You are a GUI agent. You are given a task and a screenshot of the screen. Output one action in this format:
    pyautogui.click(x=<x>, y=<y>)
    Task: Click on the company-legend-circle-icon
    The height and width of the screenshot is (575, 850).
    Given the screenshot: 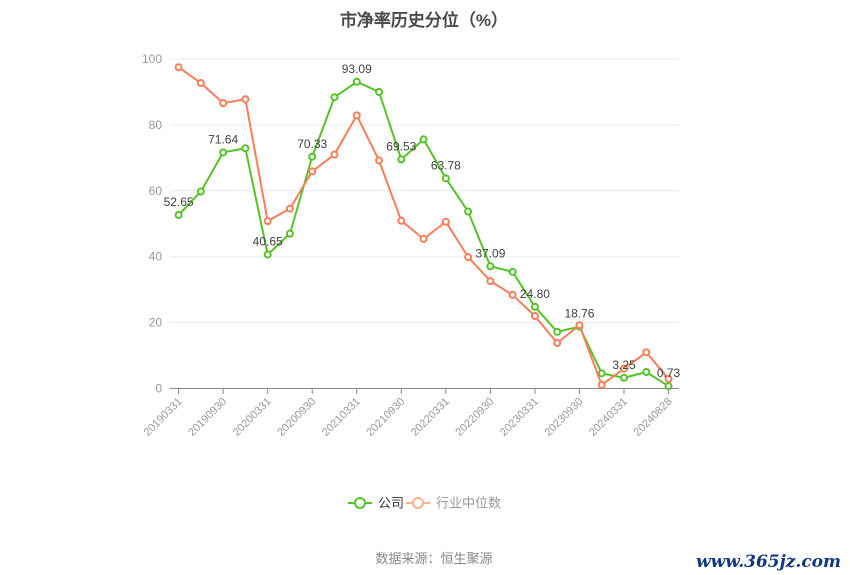 What is the action you would take?
    pyautogui.click(x=360, y=503)
    